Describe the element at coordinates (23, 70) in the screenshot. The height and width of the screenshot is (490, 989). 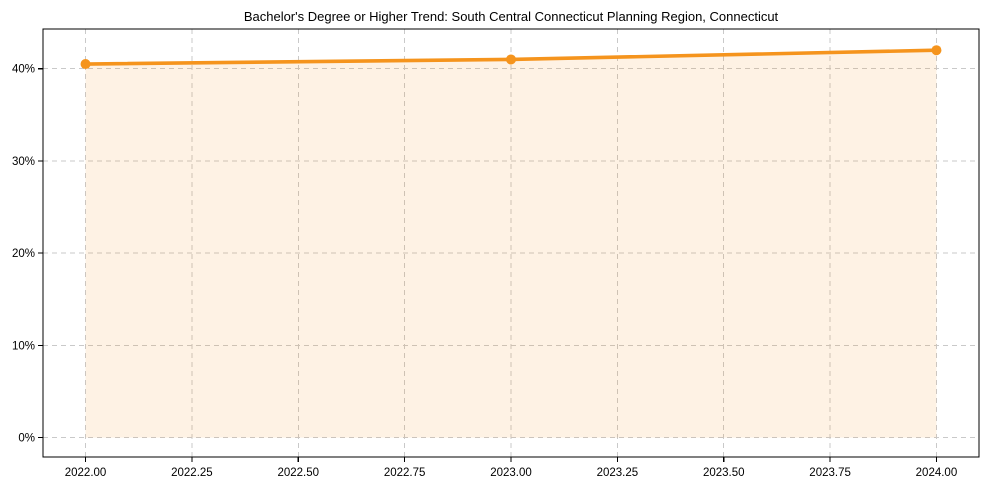
I see `y-tick-label: 40%` at that location.